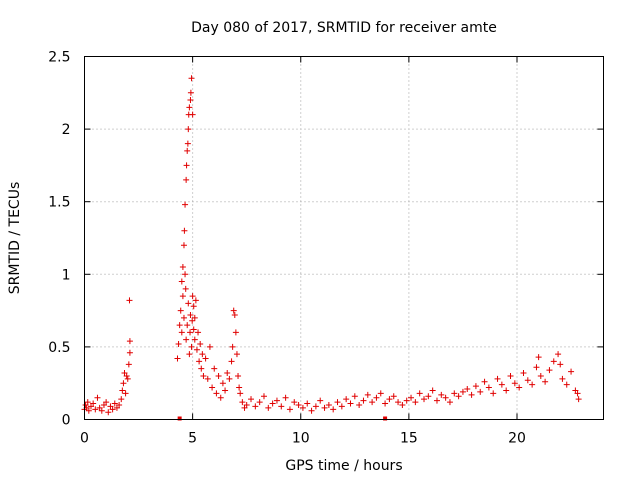 The height and width of the screenshot is (480, 640). What do you see at coordinates (59, 239) in the screenshot?
I see `y-tick-labels: 0 0.5 1 1.5 2 2.5` at bounding box center [59, 239].